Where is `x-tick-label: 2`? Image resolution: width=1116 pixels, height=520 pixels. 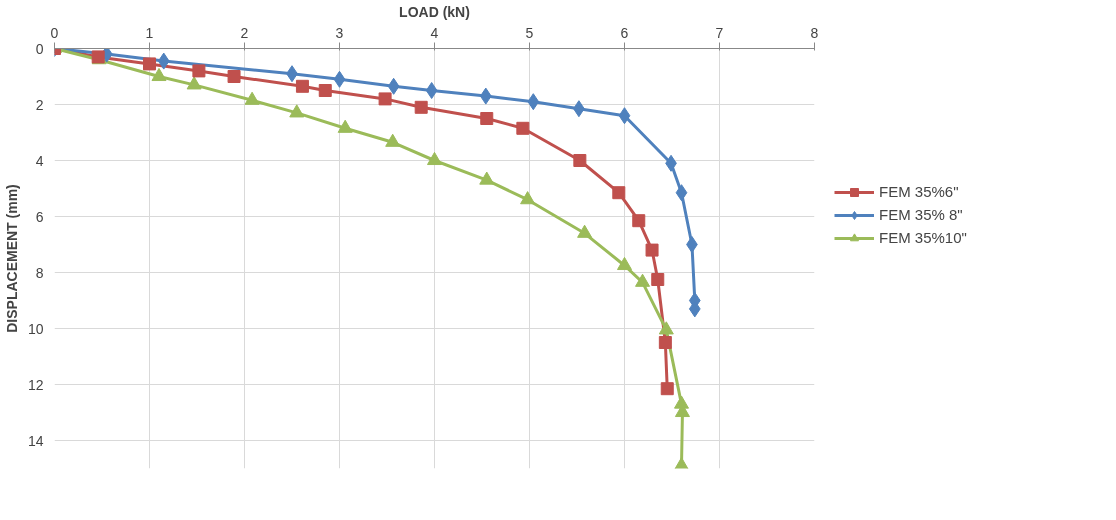
x-tick-label: 2 is located at coordinates (244, 32).